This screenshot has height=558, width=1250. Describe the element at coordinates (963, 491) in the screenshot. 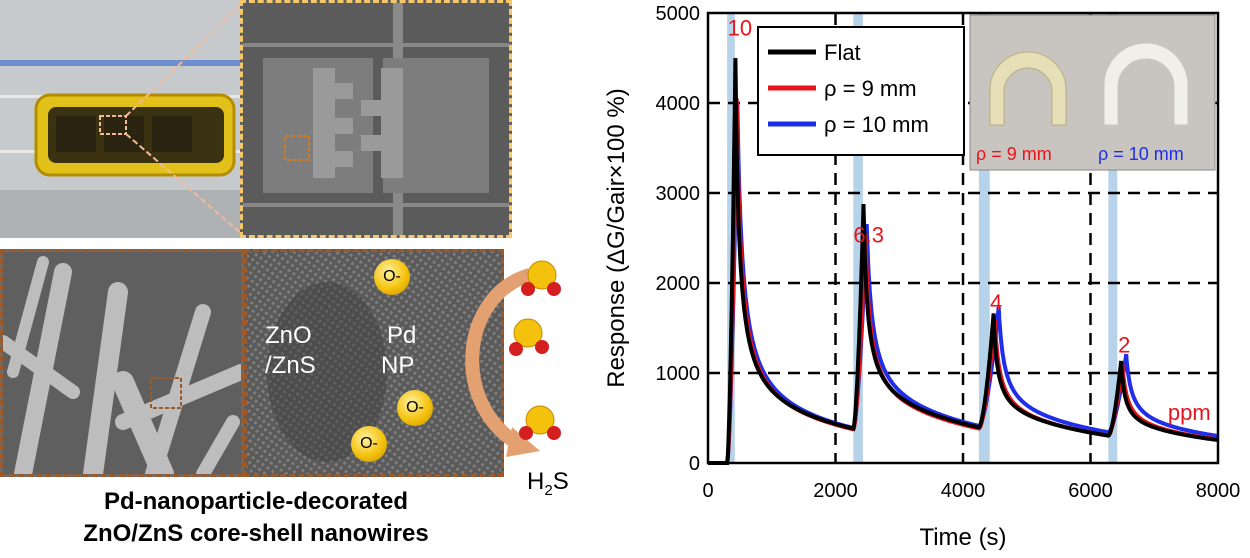

I see `x-tick-label: 4000` at that location.